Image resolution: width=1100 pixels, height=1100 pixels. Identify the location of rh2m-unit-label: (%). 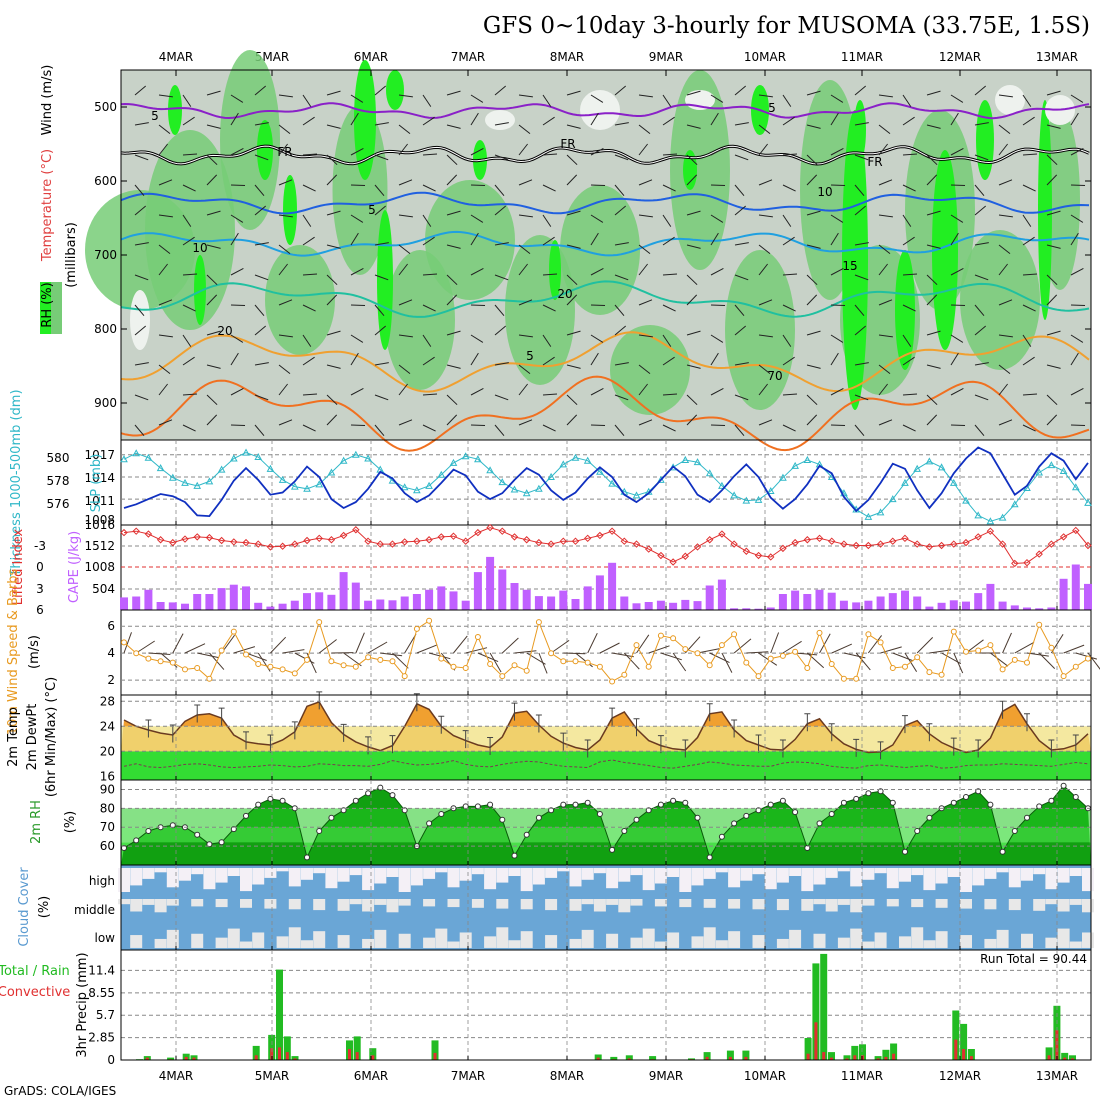
(70, 822).